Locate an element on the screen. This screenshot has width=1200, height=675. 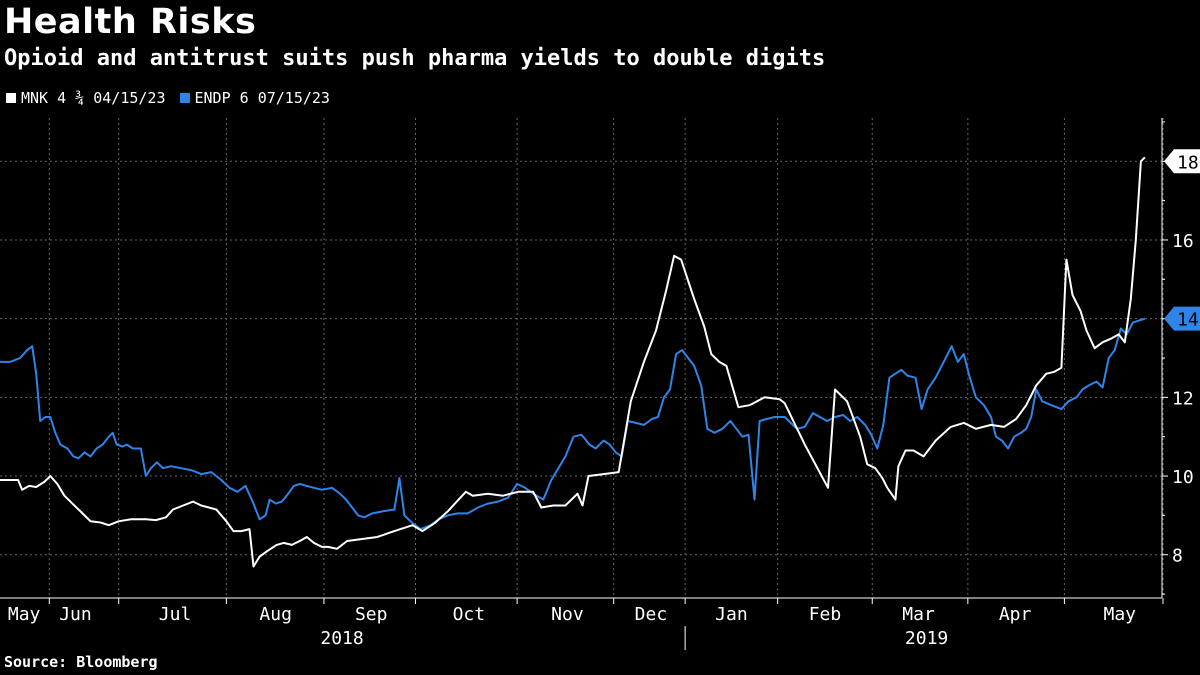
year-label-2019: 2019 is located at coordinates (926, 638).